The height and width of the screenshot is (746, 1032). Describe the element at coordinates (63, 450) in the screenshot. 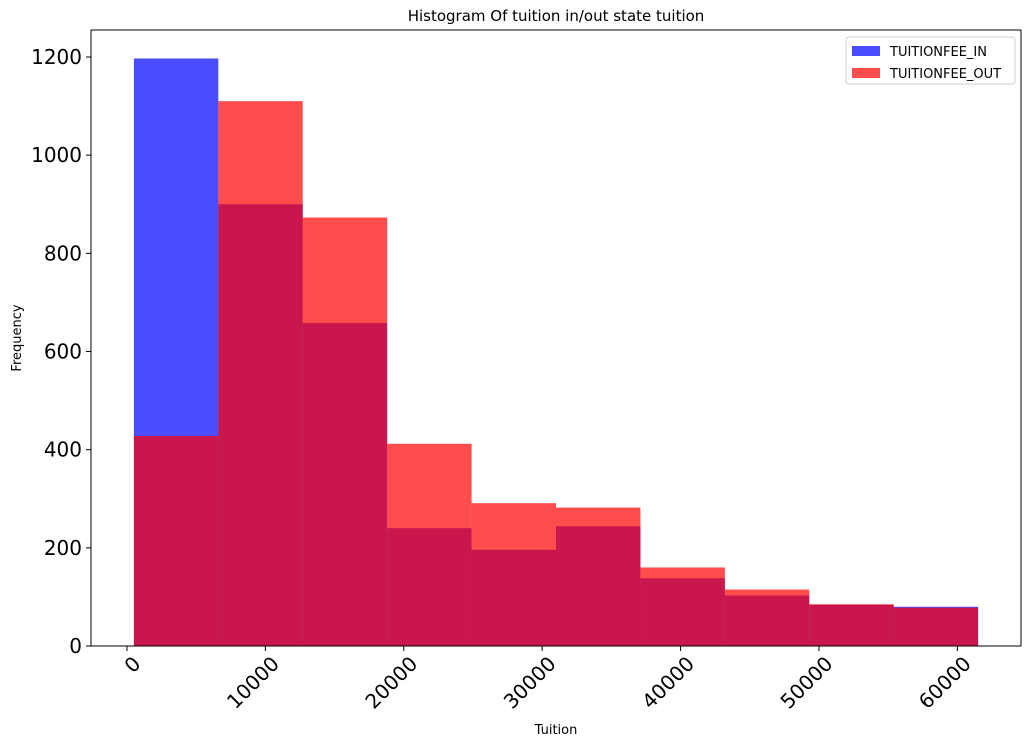

I see `y-tick-label: 400` at that location.